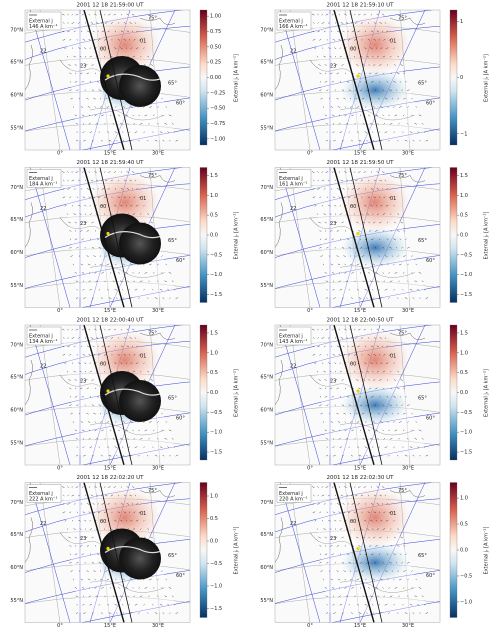 Image resolution: width=500 pixels, height=635 pixels. Describe the element at coordinates (217, 109) in the screenshot. I see `colorbar-tick-label: −0.50` at that location.